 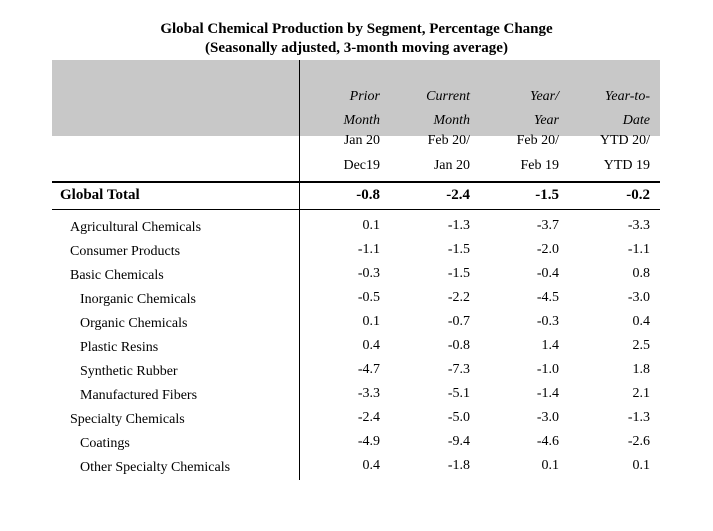 What do you see at coordinates (540, 165) in the screenshot?
I see `header-line: Feb 19` at bounding box center [540, 165].